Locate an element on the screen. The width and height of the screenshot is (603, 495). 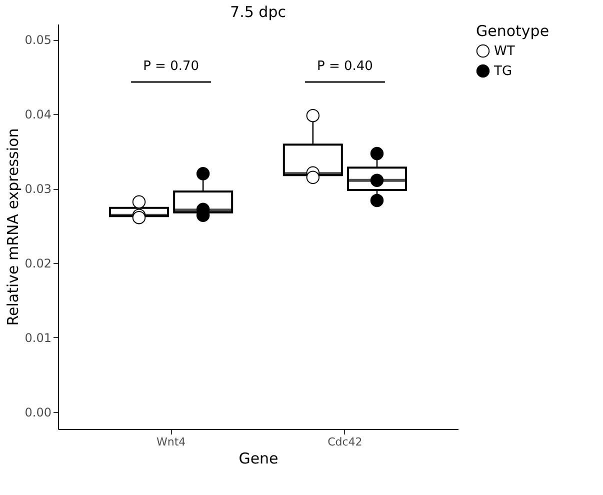
legend-label: WT is located at coordinates (504, 51).